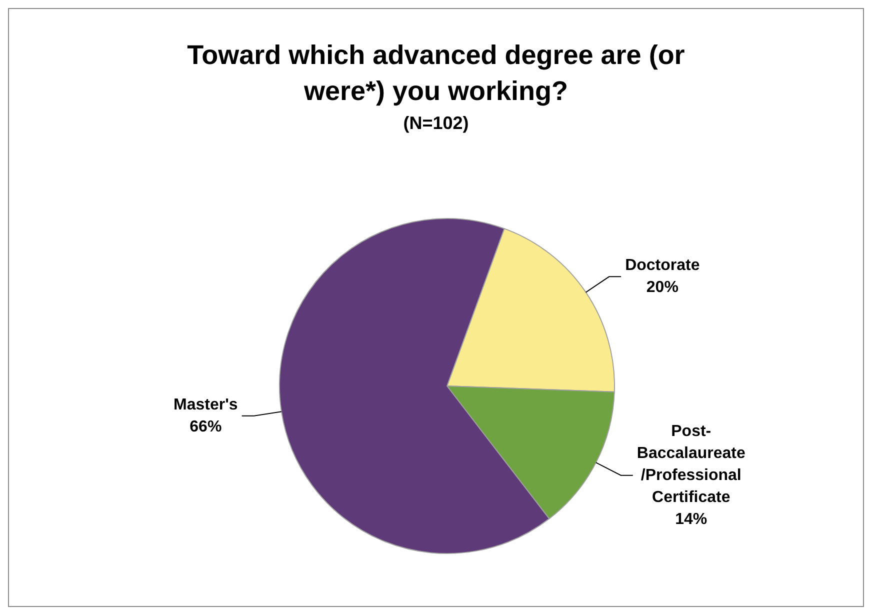  I want to click on slice-label: Post-Baccalaureate/Professional Certificate, so click(691, 464).